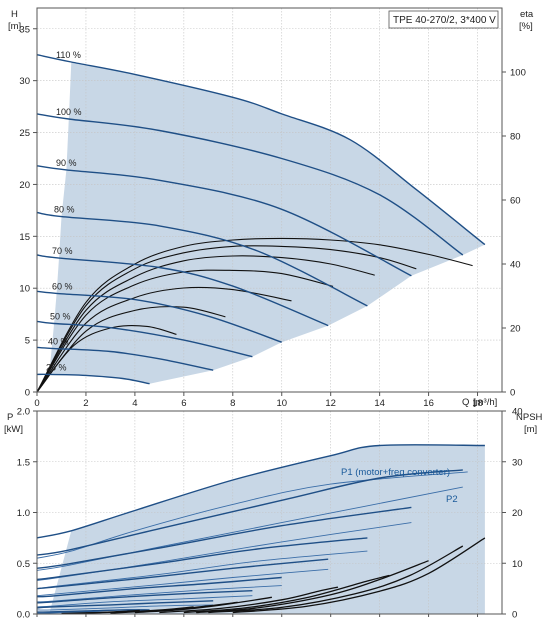 Image resolution: width=551 pixels, height=627 pixels. Describe the element at coordinates (85, 403) in the screenshot. I see `x-tick-label: 2` at that location.